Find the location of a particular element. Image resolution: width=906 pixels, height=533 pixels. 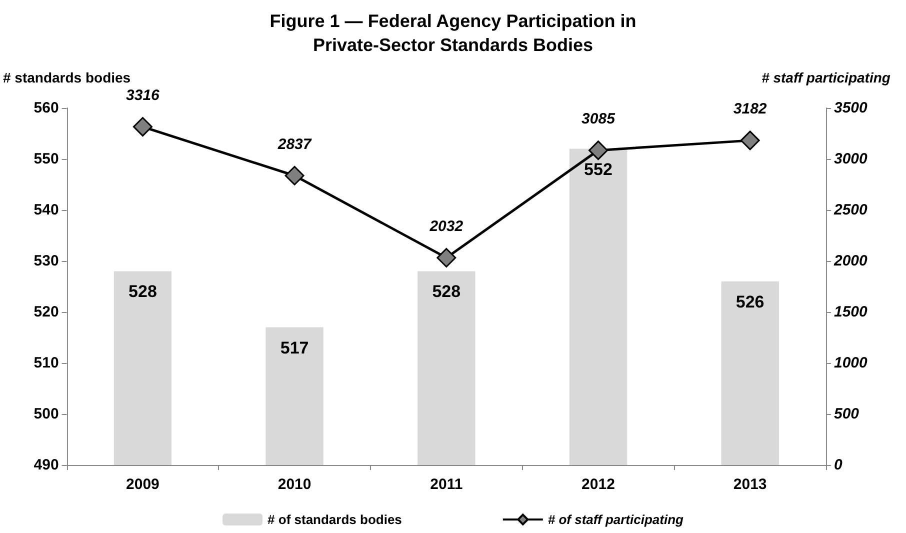

y-tick-label: 540 is located at coordinates (46, 210).